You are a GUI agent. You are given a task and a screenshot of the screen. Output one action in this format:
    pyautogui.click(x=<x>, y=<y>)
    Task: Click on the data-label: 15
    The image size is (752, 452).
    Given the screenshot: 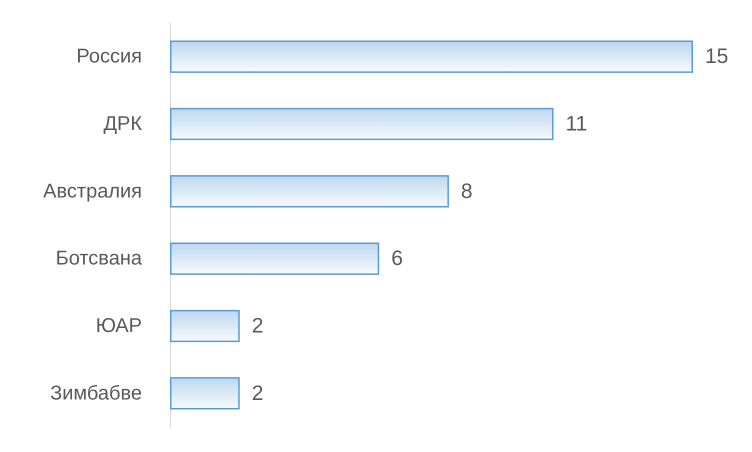 What is the action you would take?
    pyautogui.click(x=716, y=56)
    